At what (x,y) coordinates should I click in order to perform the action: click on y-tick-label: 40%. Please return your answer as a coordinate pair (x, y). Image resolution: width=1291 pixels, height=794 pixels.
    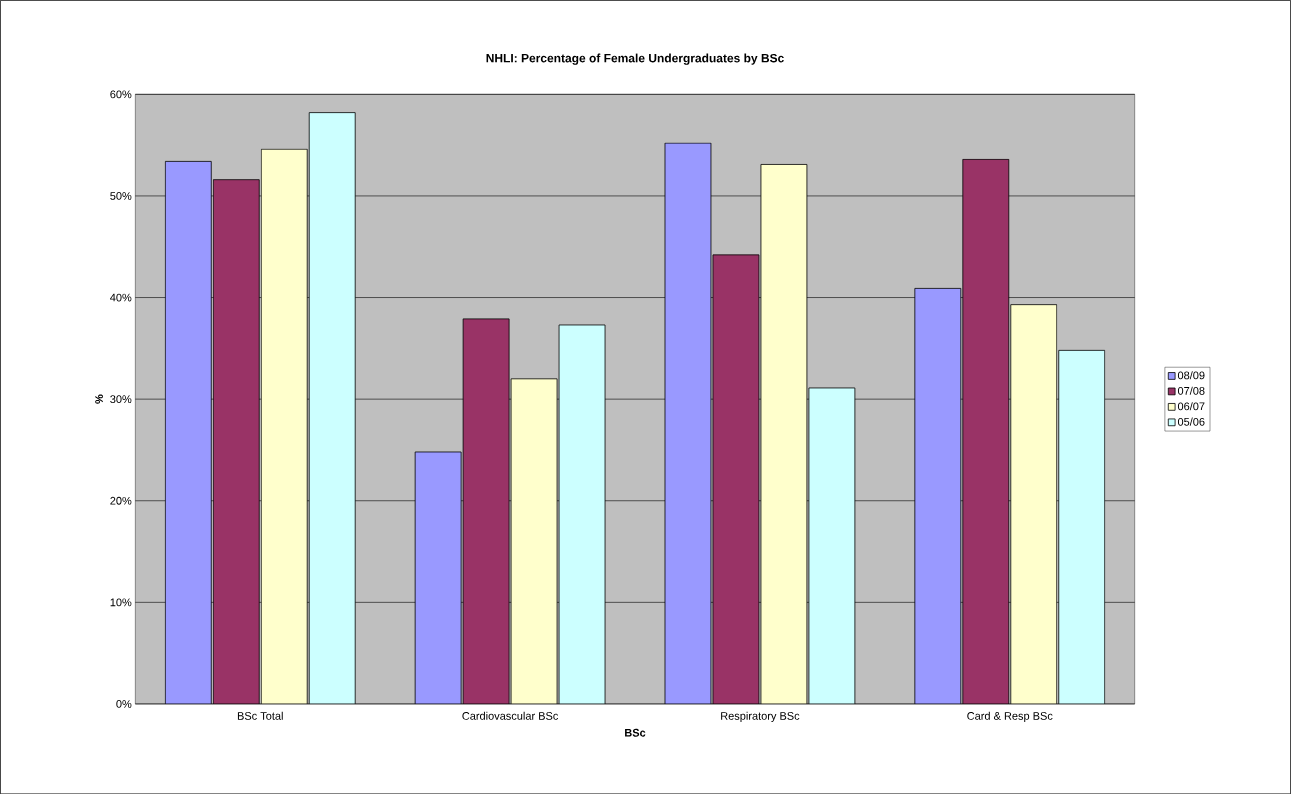
    Looking at the image, I should click on (121, 297).